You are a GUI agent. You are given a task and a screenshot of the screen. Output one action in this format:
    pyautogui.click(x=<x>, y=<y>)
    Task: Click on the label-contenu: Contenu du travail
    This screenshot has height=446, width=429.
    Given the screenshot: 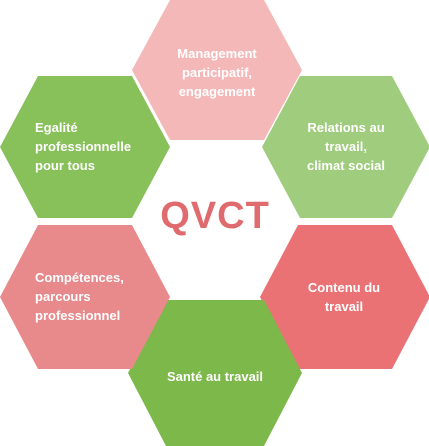 What is the action you would take?
    pyautogui.click(x=344, y=297)
    